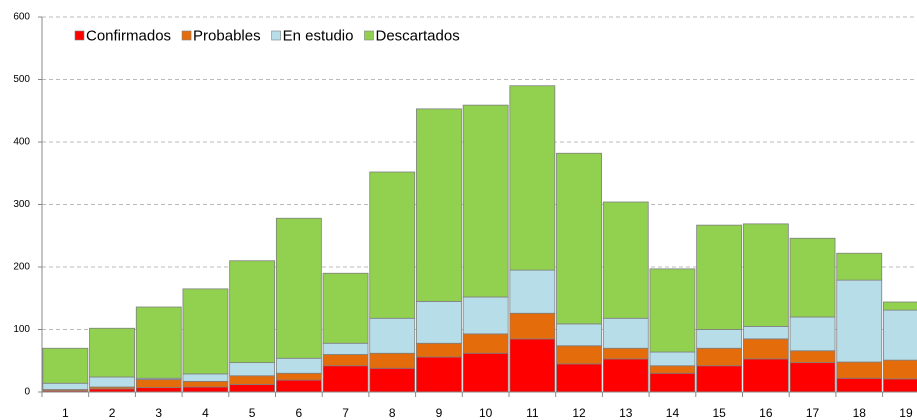  I want to click on y-tick-label: 300, so click(21, 204).